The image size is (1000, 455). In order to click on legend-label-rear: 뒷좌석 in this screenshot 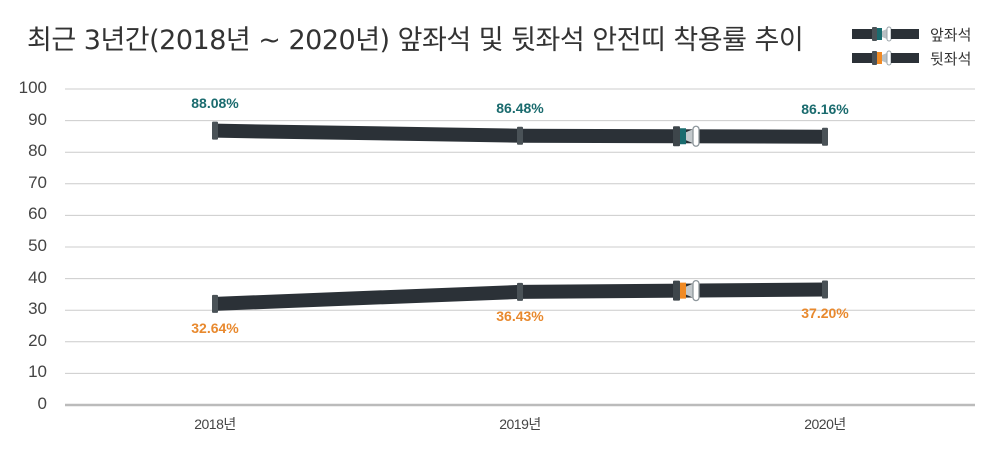, I will do `click(951, 58)`.